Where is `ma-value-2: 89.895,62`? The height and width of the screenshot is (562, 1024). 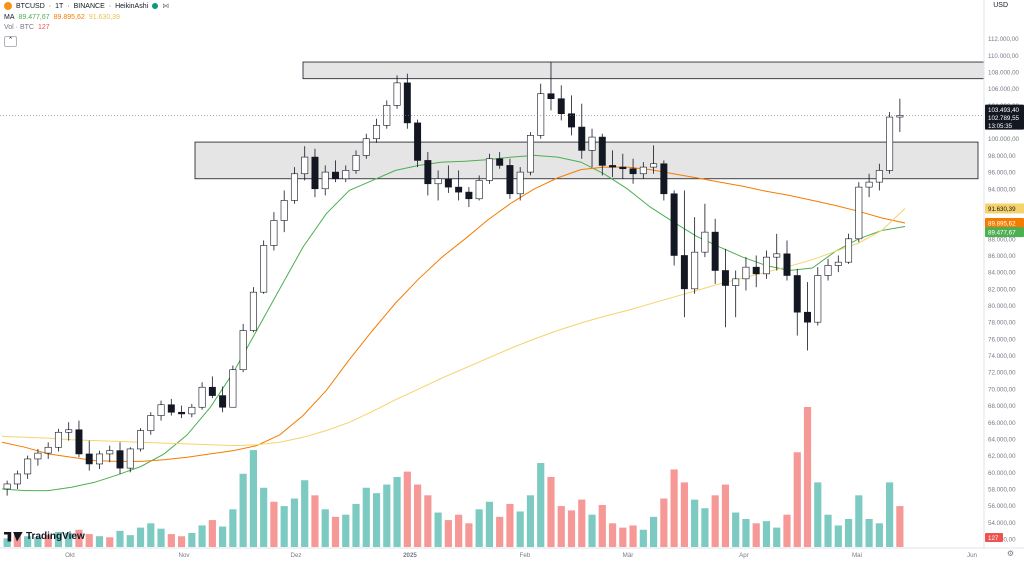 ma-value-2: 89.895,62 is located at coordinates (69, 17).